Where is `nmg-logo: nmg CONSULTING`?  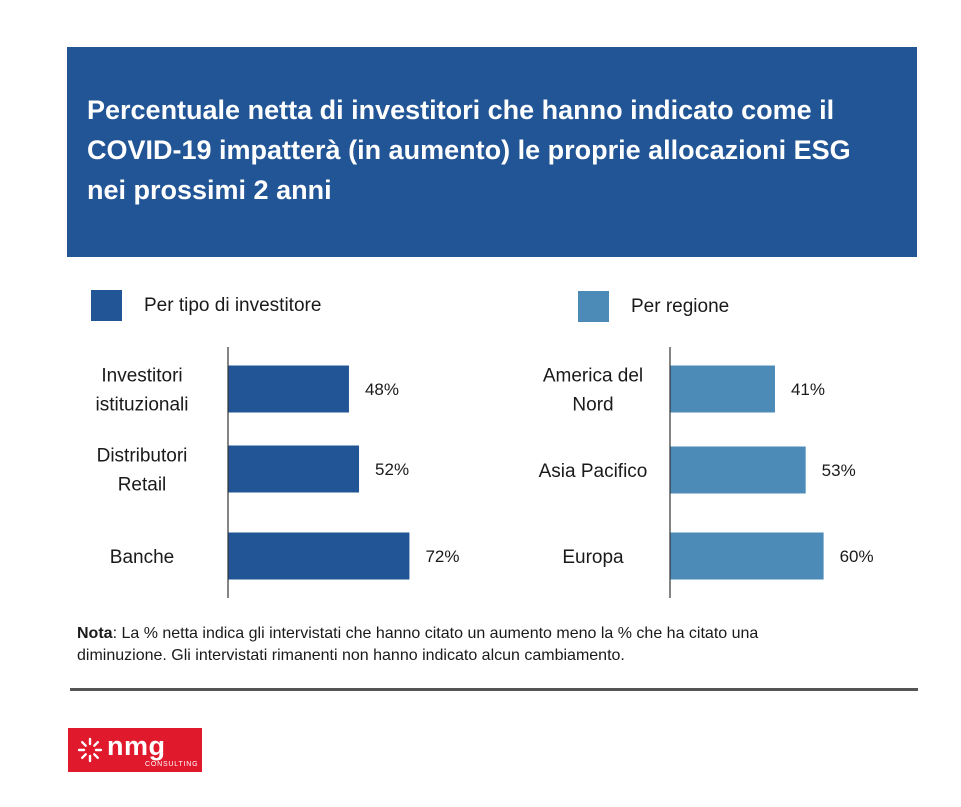 nmg-logo: nmg CONSULTING is located at coordinates (135, 750).